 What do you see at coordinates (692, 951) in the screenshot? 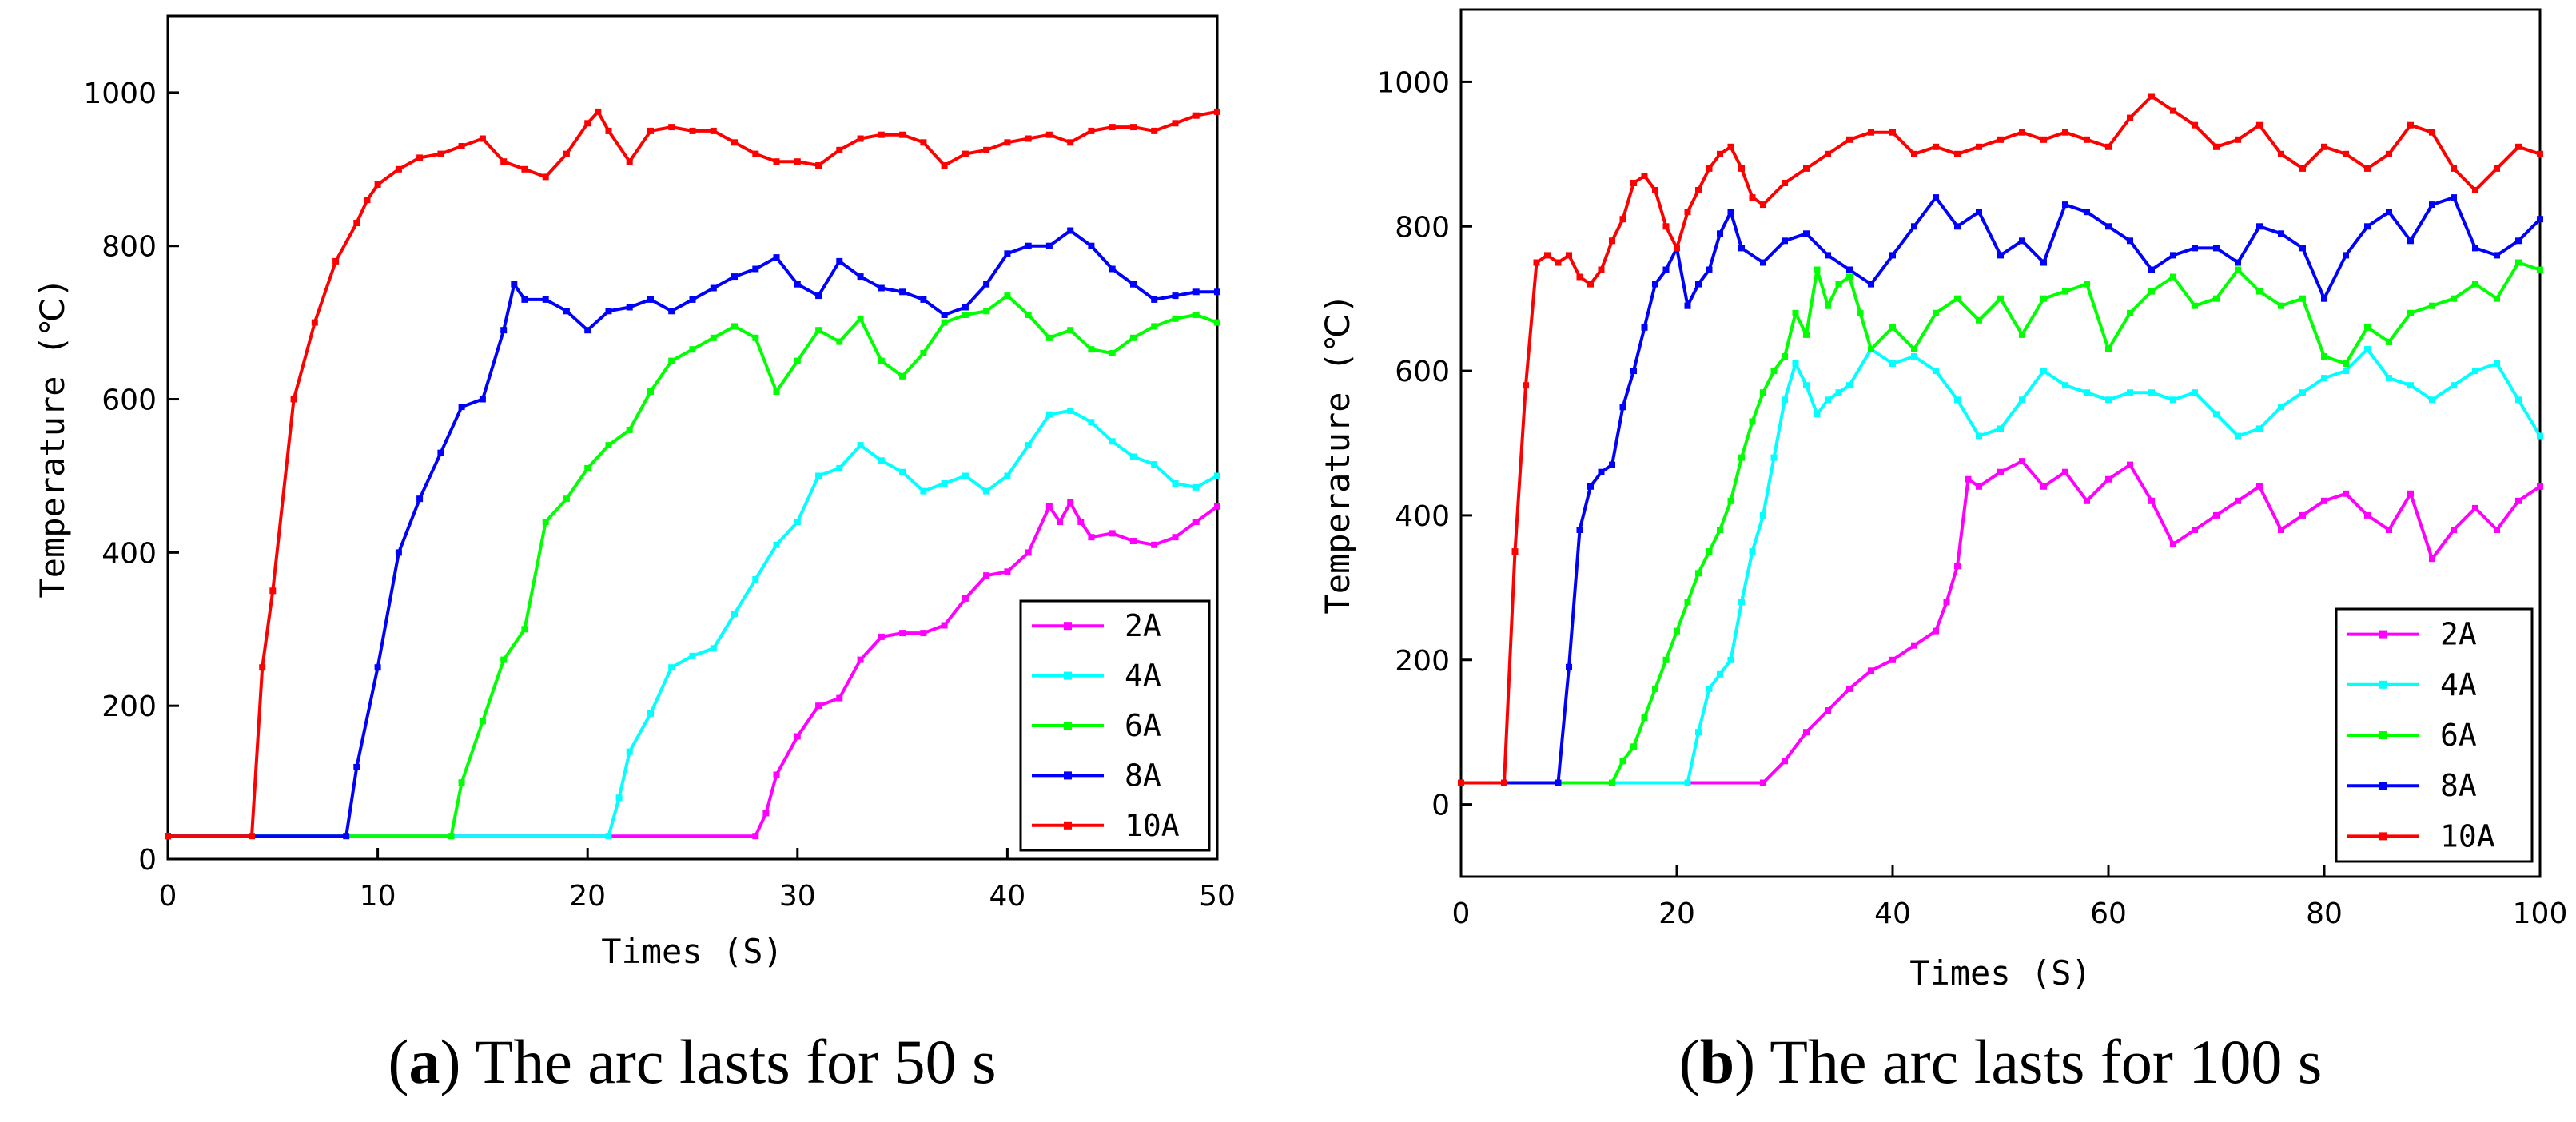
I see `x-axis-label: Times (S)` at bounding box center [692, 951].